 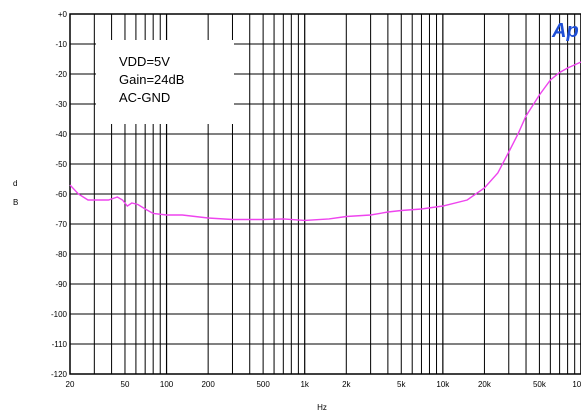 I want to click on annotation-ac-gnd: AC-GND, so click(x=144, y=97).